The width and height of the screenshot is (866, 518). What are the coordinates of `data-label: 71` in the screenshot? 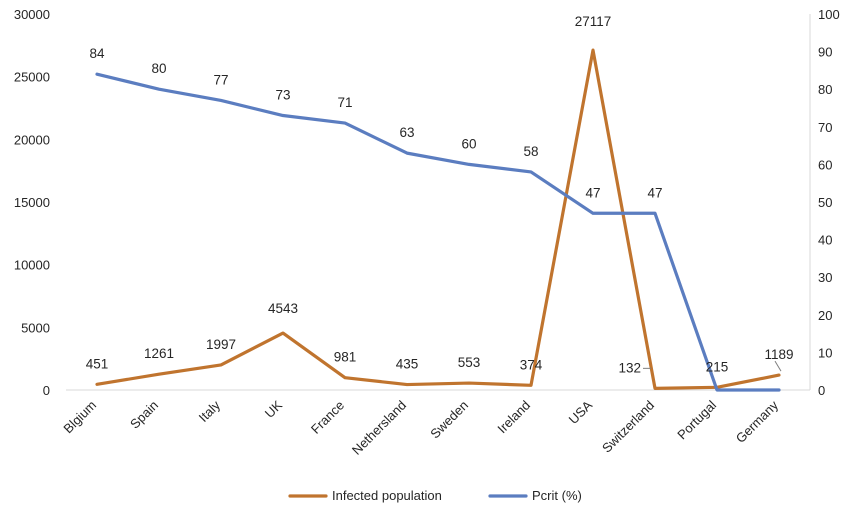 It's located at (344, 102).